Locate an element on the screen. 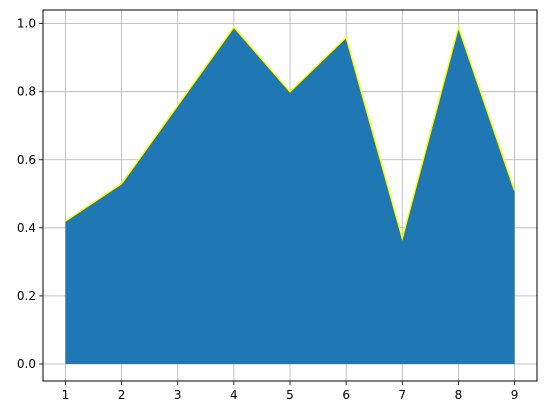 This screenshot has width=547, height=418. x-tick-label-4: 4 is located at coordinates (234, 395).